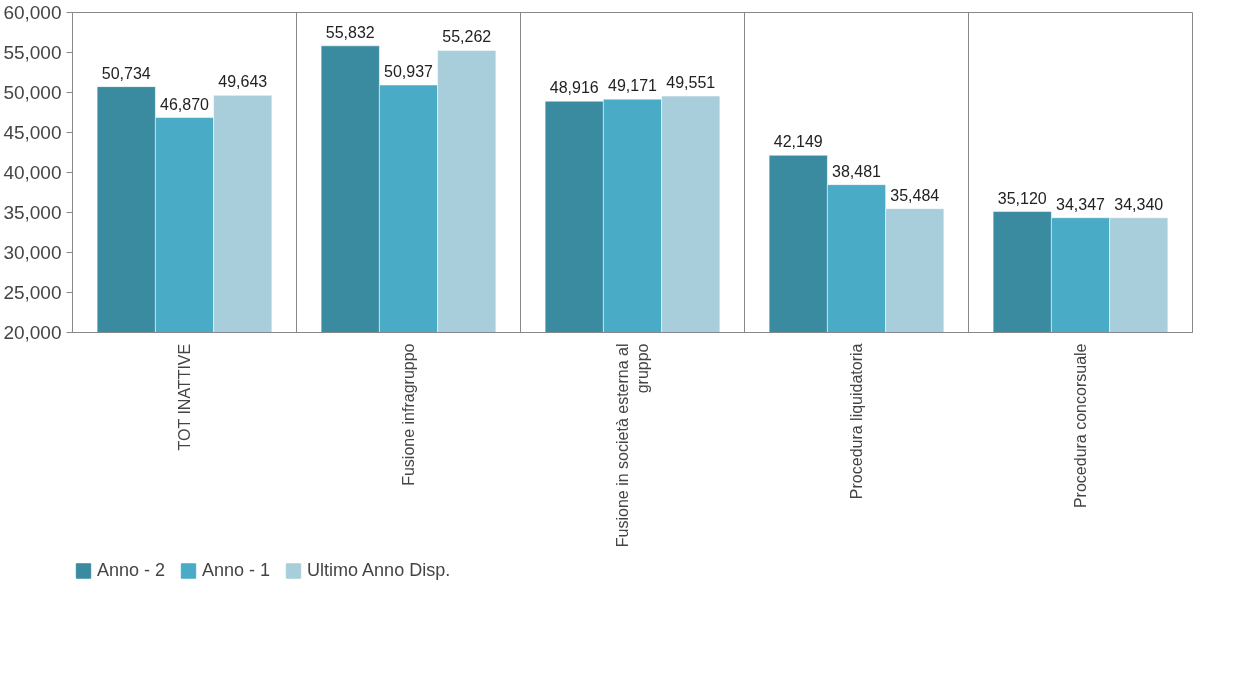 The width and height of the screenshot is (1256, 698). Describe the element at coordinates (126, 73) in the screenshot. I see `data-label: 50,734` at that location.